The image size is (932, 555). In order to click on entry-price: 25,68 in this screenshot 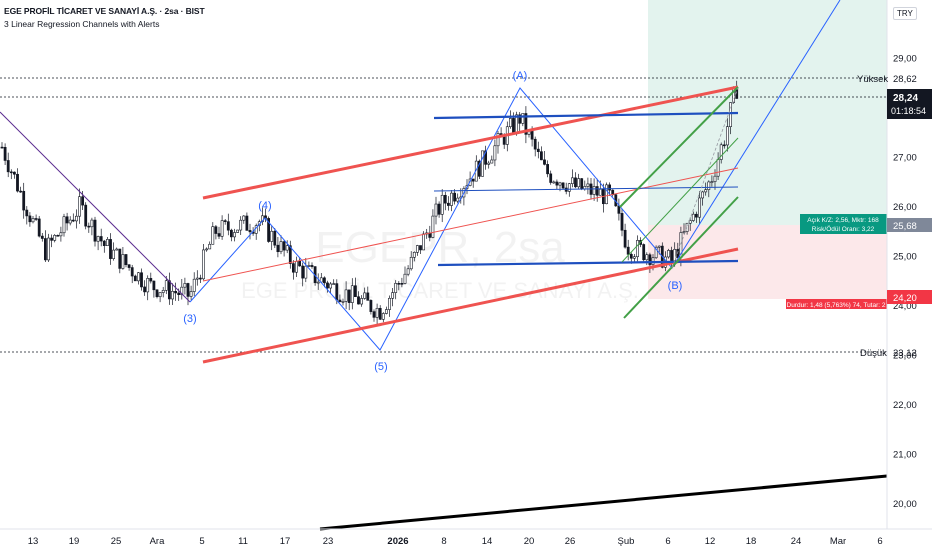, I will do `click(905, 226)`.